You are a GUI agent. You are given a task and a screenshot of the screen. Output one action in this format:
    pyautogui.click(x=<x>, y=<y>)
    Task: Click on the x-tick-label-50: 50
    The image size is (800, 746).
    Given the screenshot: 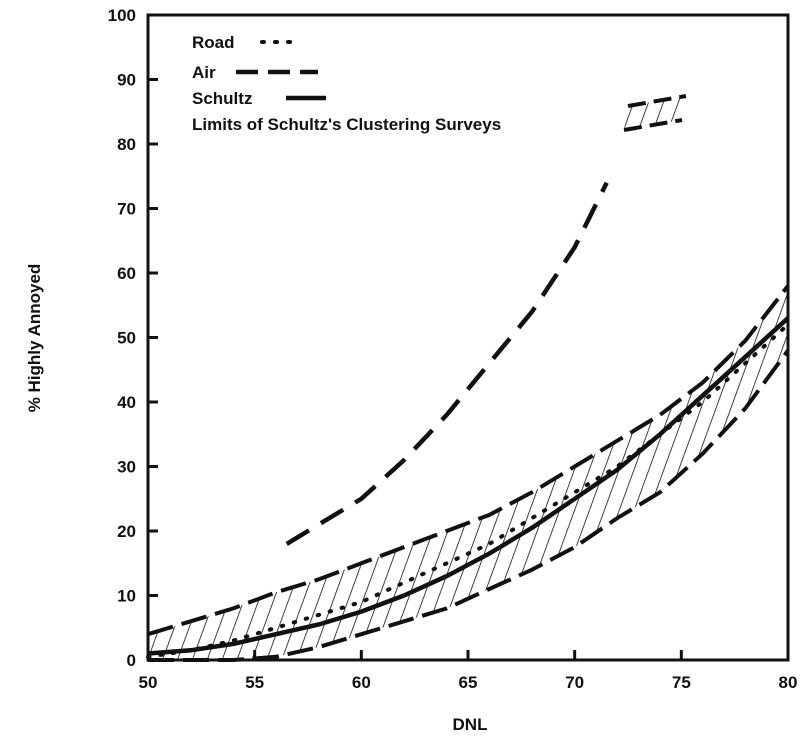 What is the action you would take?
    pyautogui.click(x=148, y=682)
    